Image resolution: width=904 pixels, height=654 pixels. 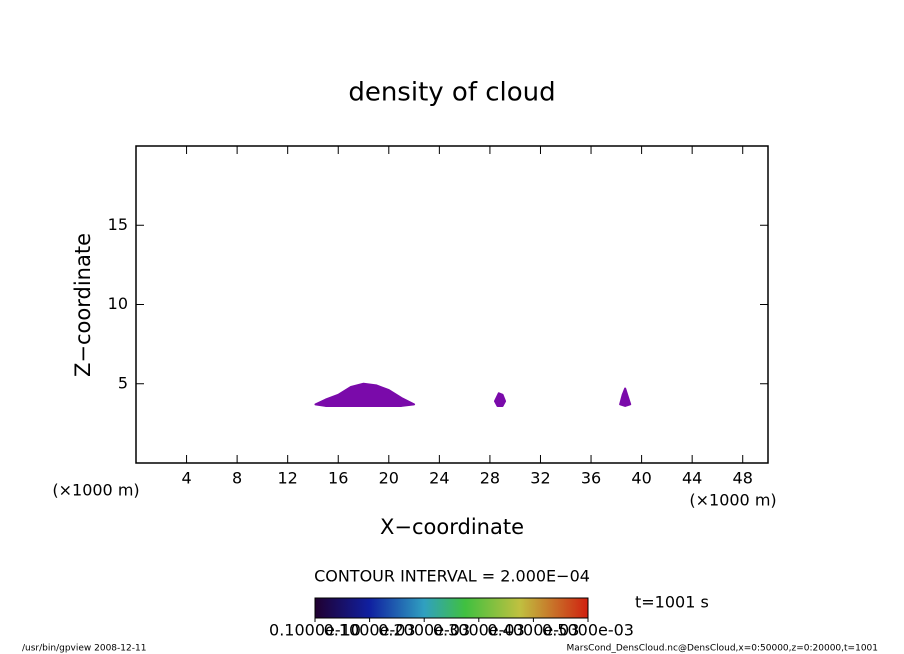 What do you see at coordinates (452, 527) in the screenshot?
I see `x-axis-label: X−coordinate` at bounding box center [452, 527].